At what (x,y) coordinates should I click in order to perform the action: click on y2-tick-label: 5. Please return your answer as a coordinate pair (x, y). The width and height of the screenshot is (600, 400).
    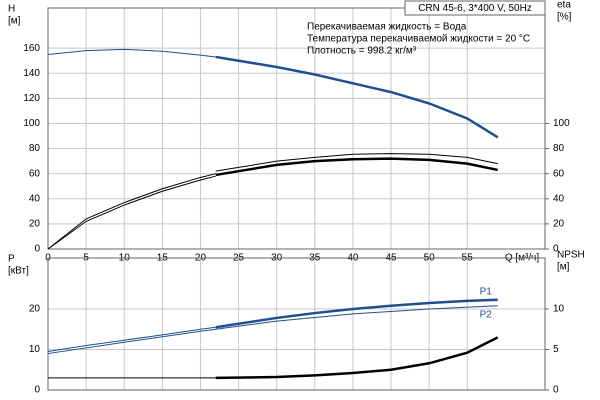
    Looking at the image, I should click on (556, 349).